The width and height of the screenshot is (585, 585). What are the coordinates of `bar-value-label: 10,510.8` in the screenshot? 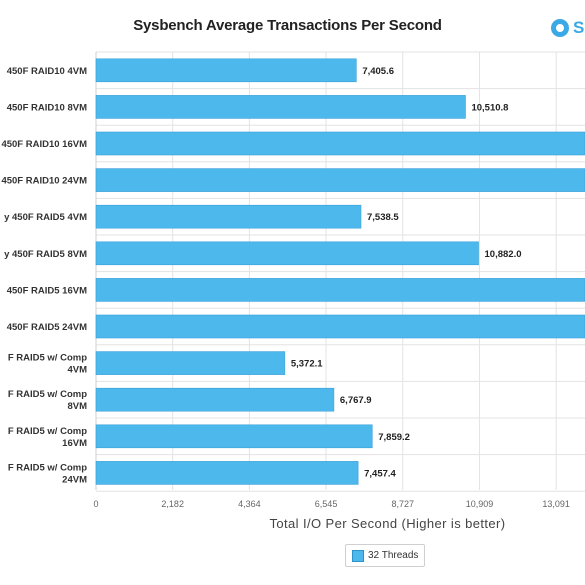 It's located at (489, 107).